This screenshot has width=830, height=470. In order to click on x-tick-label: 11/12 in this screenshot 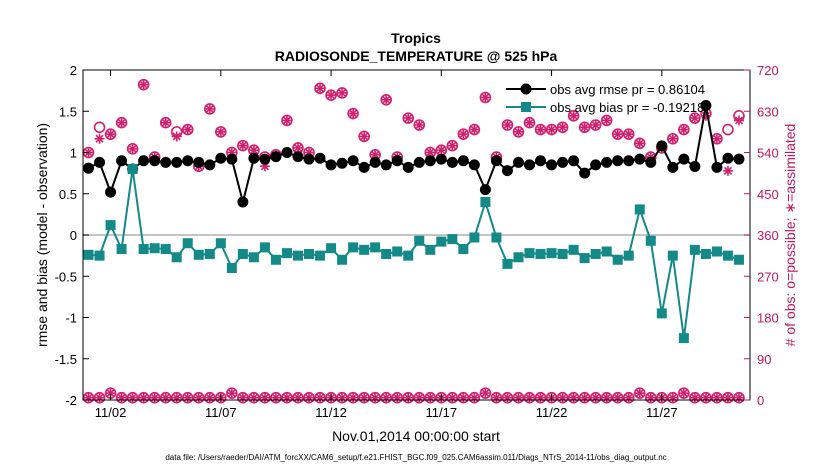, I will do `click(331, 412)`.